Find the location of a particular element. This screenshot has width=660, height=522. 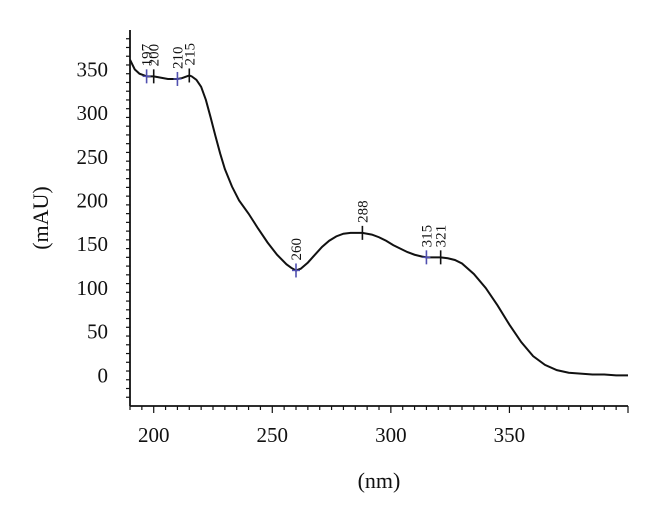

y-axis-title: (mAU) is located at coordinates (40, 218).